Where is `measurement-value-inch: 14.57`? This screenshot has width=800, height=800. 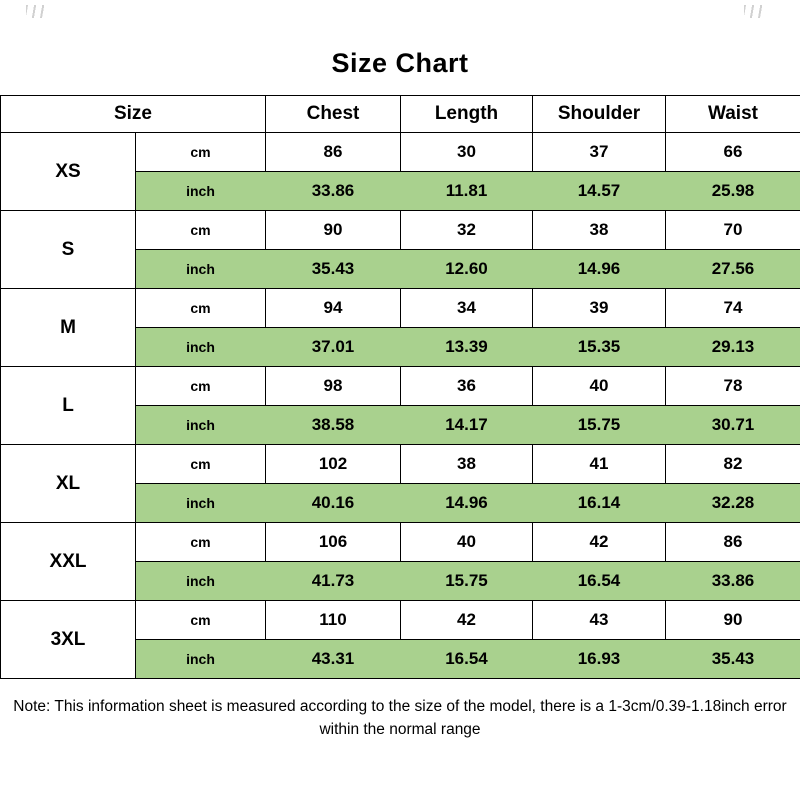
measurement-value-inch: 14.57 is located at coordinates (599, 191).